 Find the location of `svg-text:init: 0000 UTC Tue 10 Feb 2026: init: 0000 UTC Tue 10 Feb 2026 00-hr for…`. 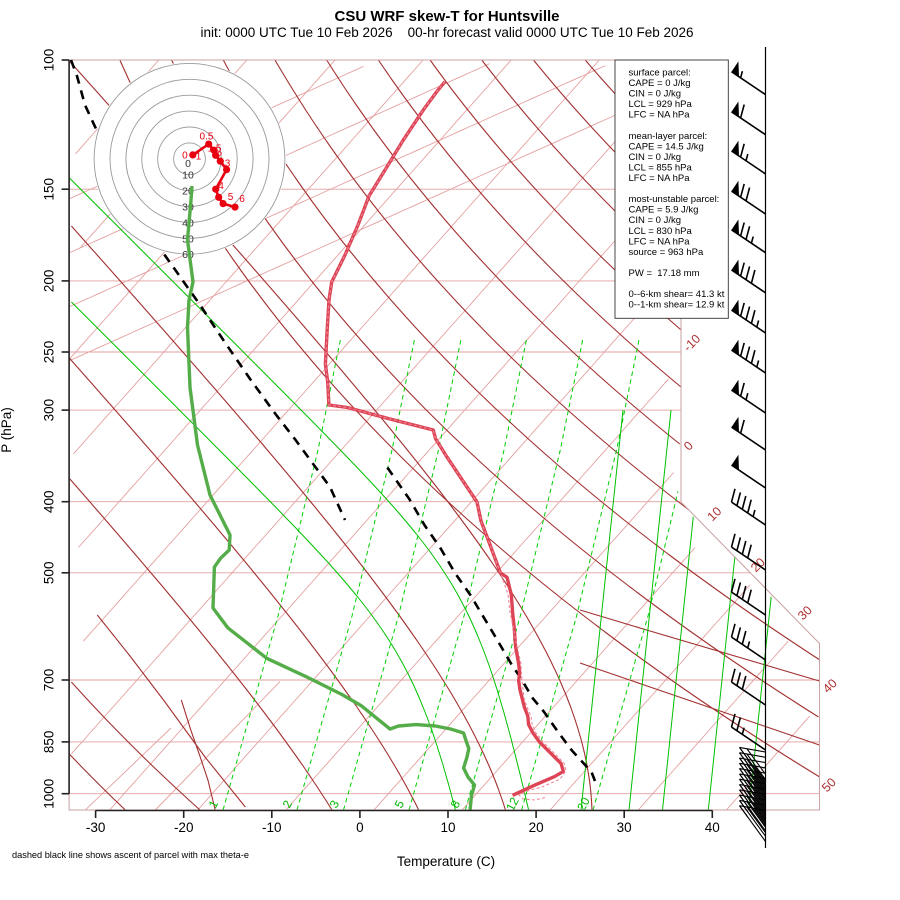

svg-text:init: 0000 UTC Tue 10 Feb 2026: init: 0000 UTC Tue 10 Feb 2026 00-hr for… is located at coordinates (446, 32).